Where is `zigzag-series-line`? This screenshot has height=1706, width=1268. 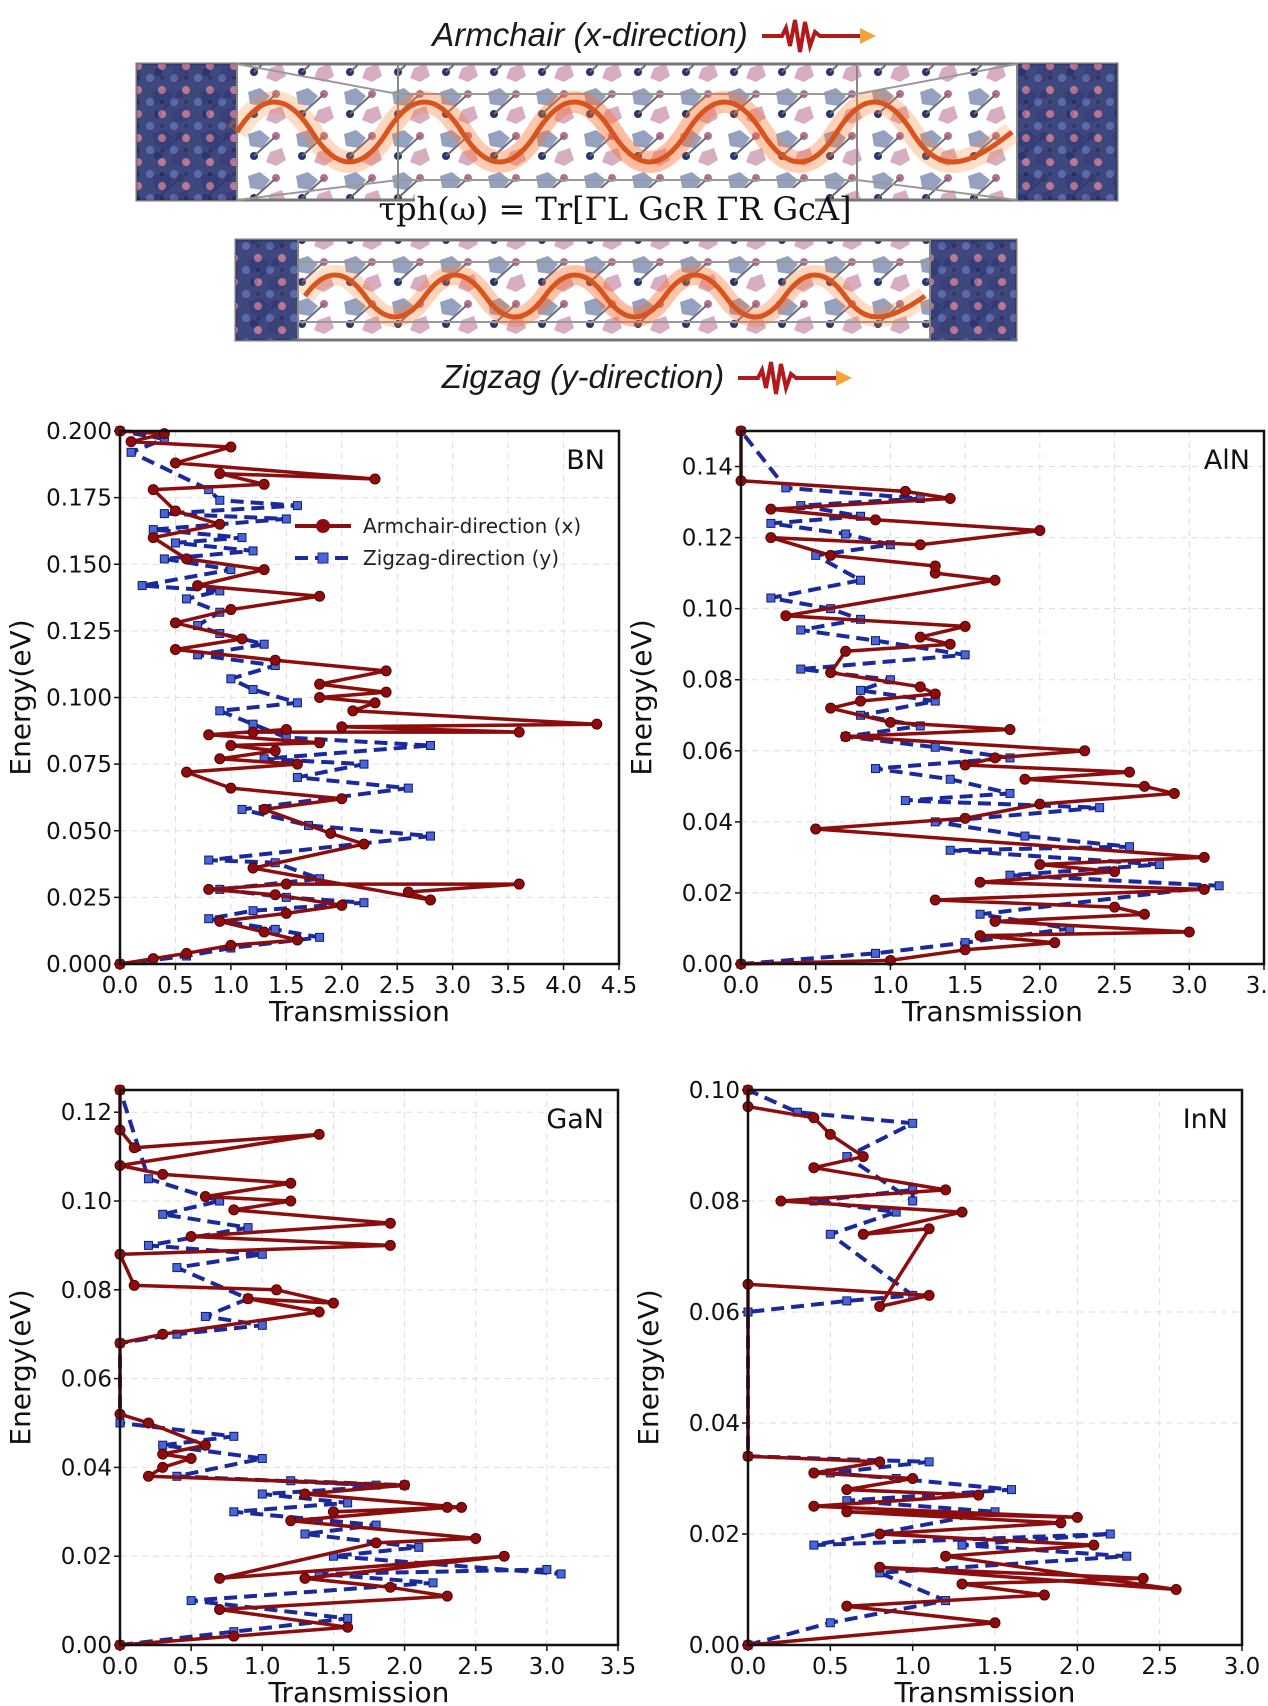 zigzag-series-line is located at coordinates (276, 697).